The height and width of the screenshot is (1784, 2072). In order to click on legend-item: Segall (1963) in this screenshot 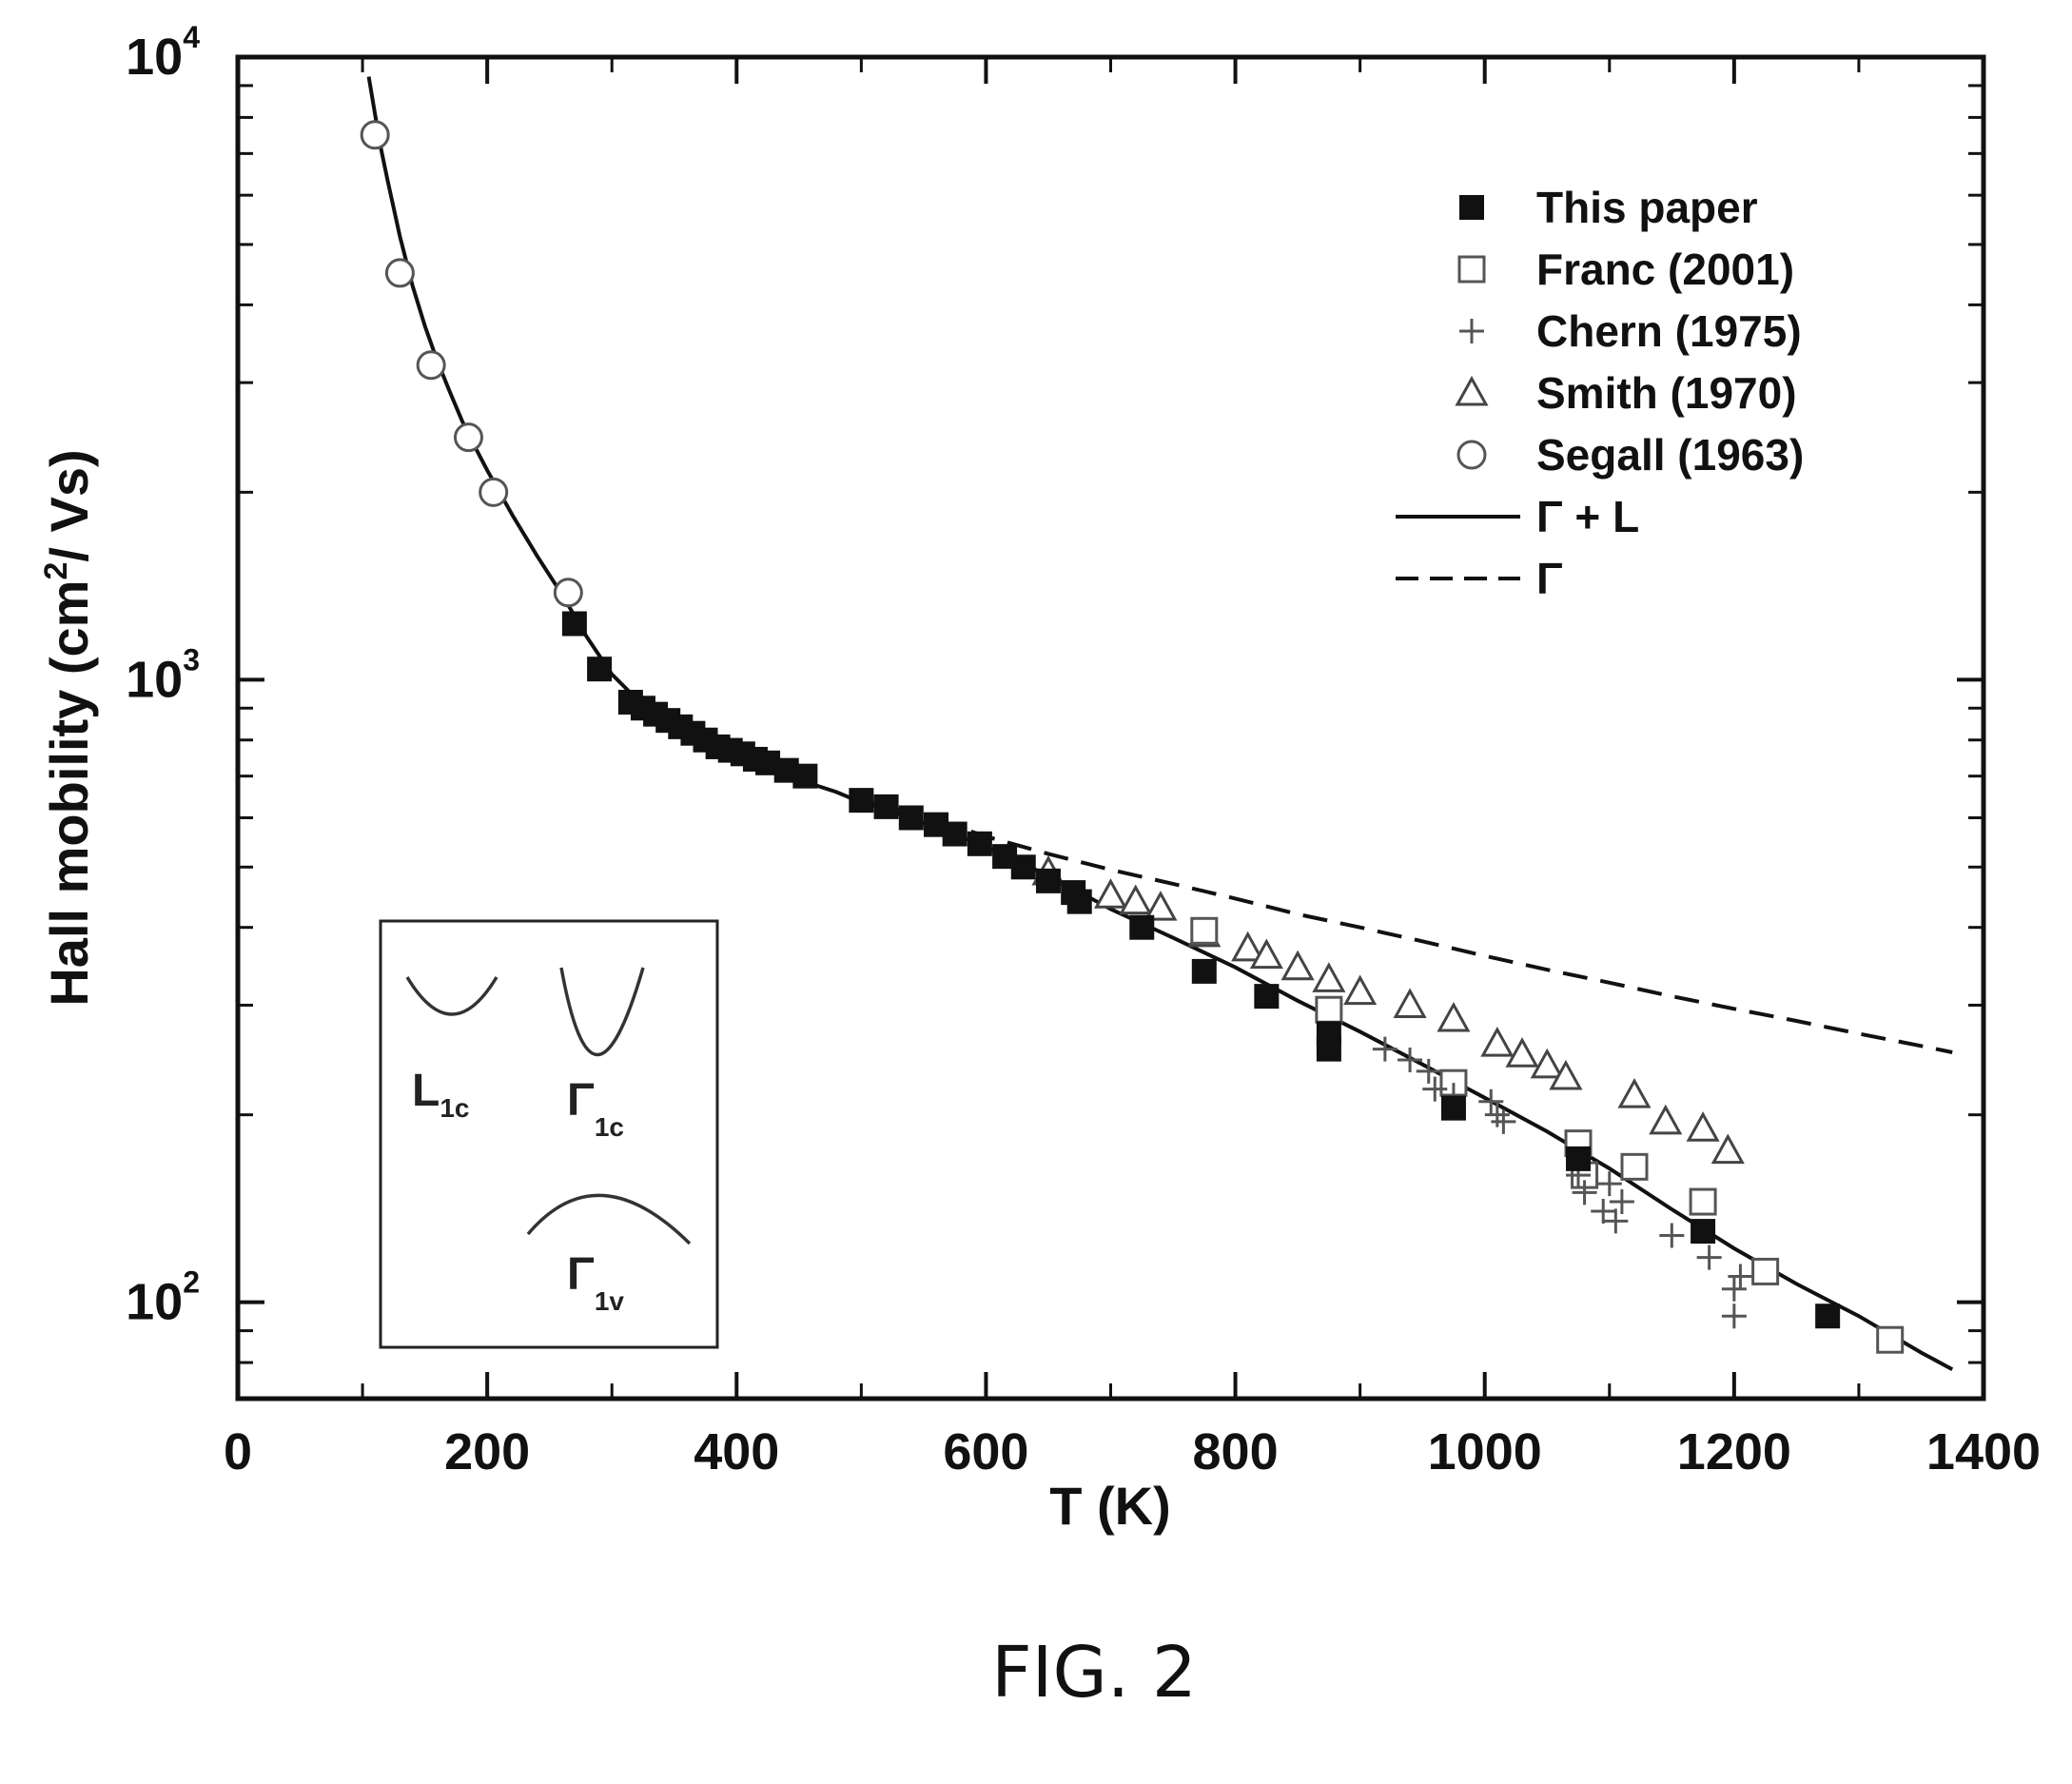, I will do `click(1630, 455)`.